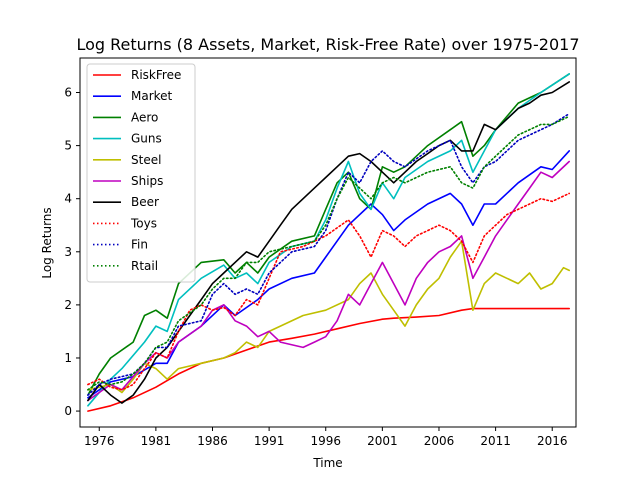 This screenshot has width=640, height=480. What do you see at coordinates (99, 441) in the screenshot?
I see `x-tick-label: 1976` at bounding box center [99, 441].